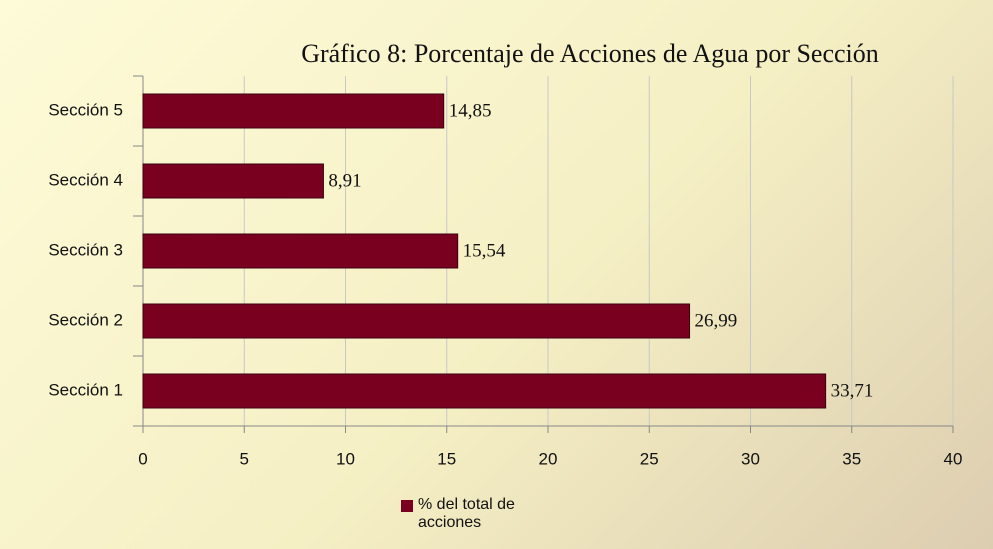 The height and width of the screenshot is (549, 993). What do you see at coordinates (446, 458) in the screenshot?
I see `x-tick-label: 15` at bounding box center [446, 458].